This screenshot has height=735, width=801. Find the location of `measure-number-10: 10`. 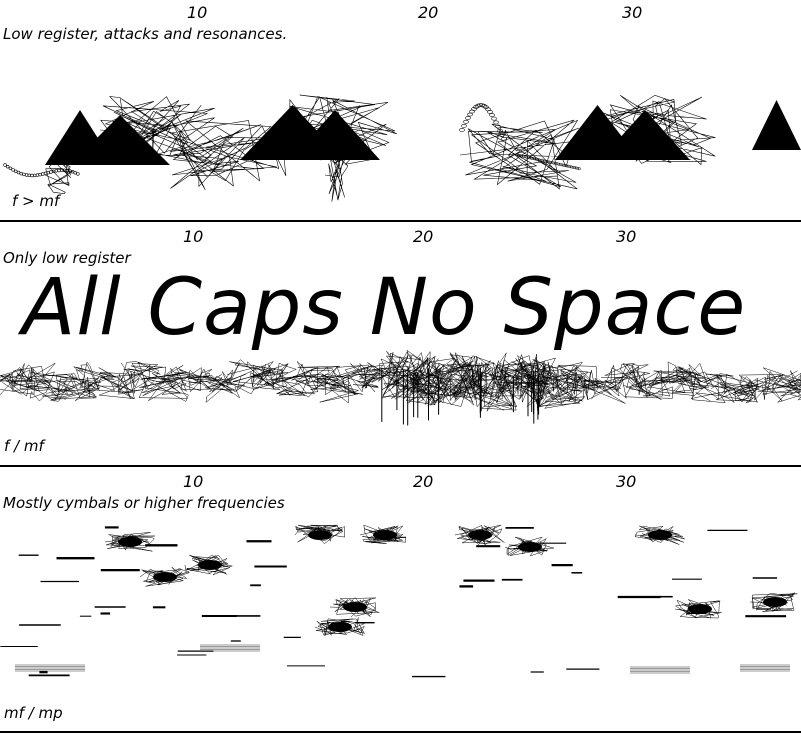

measure-number-10: 10 is located at coordinates (193, 236).